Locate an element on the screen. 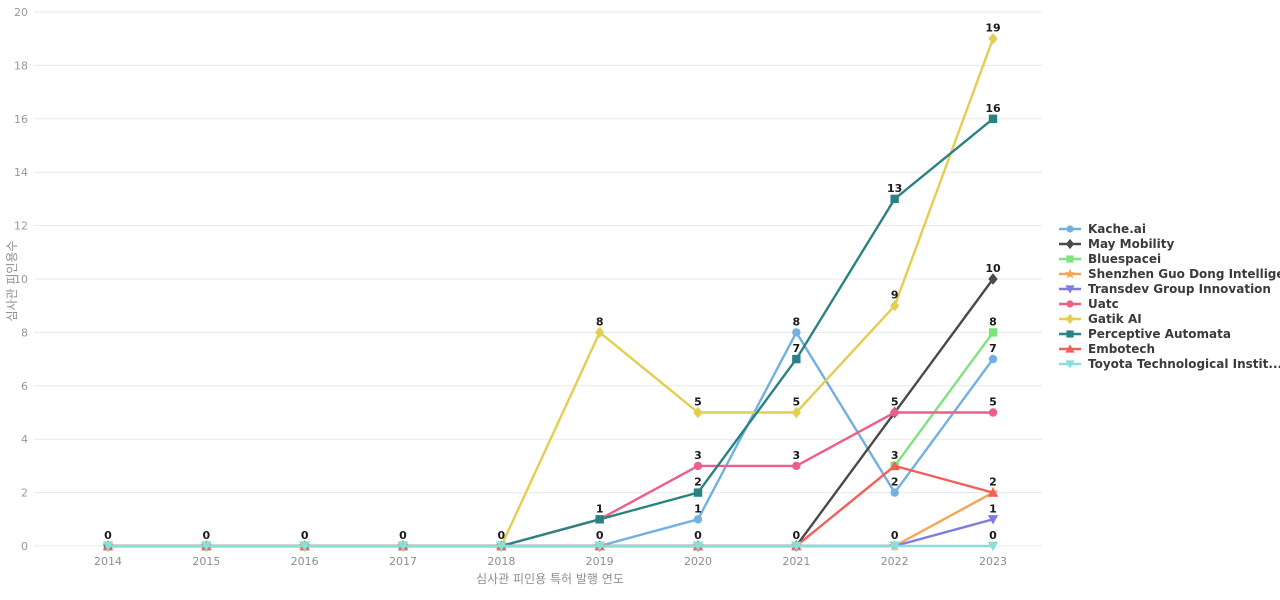 This screenshot has width=1280, height=600. legend-item: Bluespacei is located at coordinates (1169, 259).